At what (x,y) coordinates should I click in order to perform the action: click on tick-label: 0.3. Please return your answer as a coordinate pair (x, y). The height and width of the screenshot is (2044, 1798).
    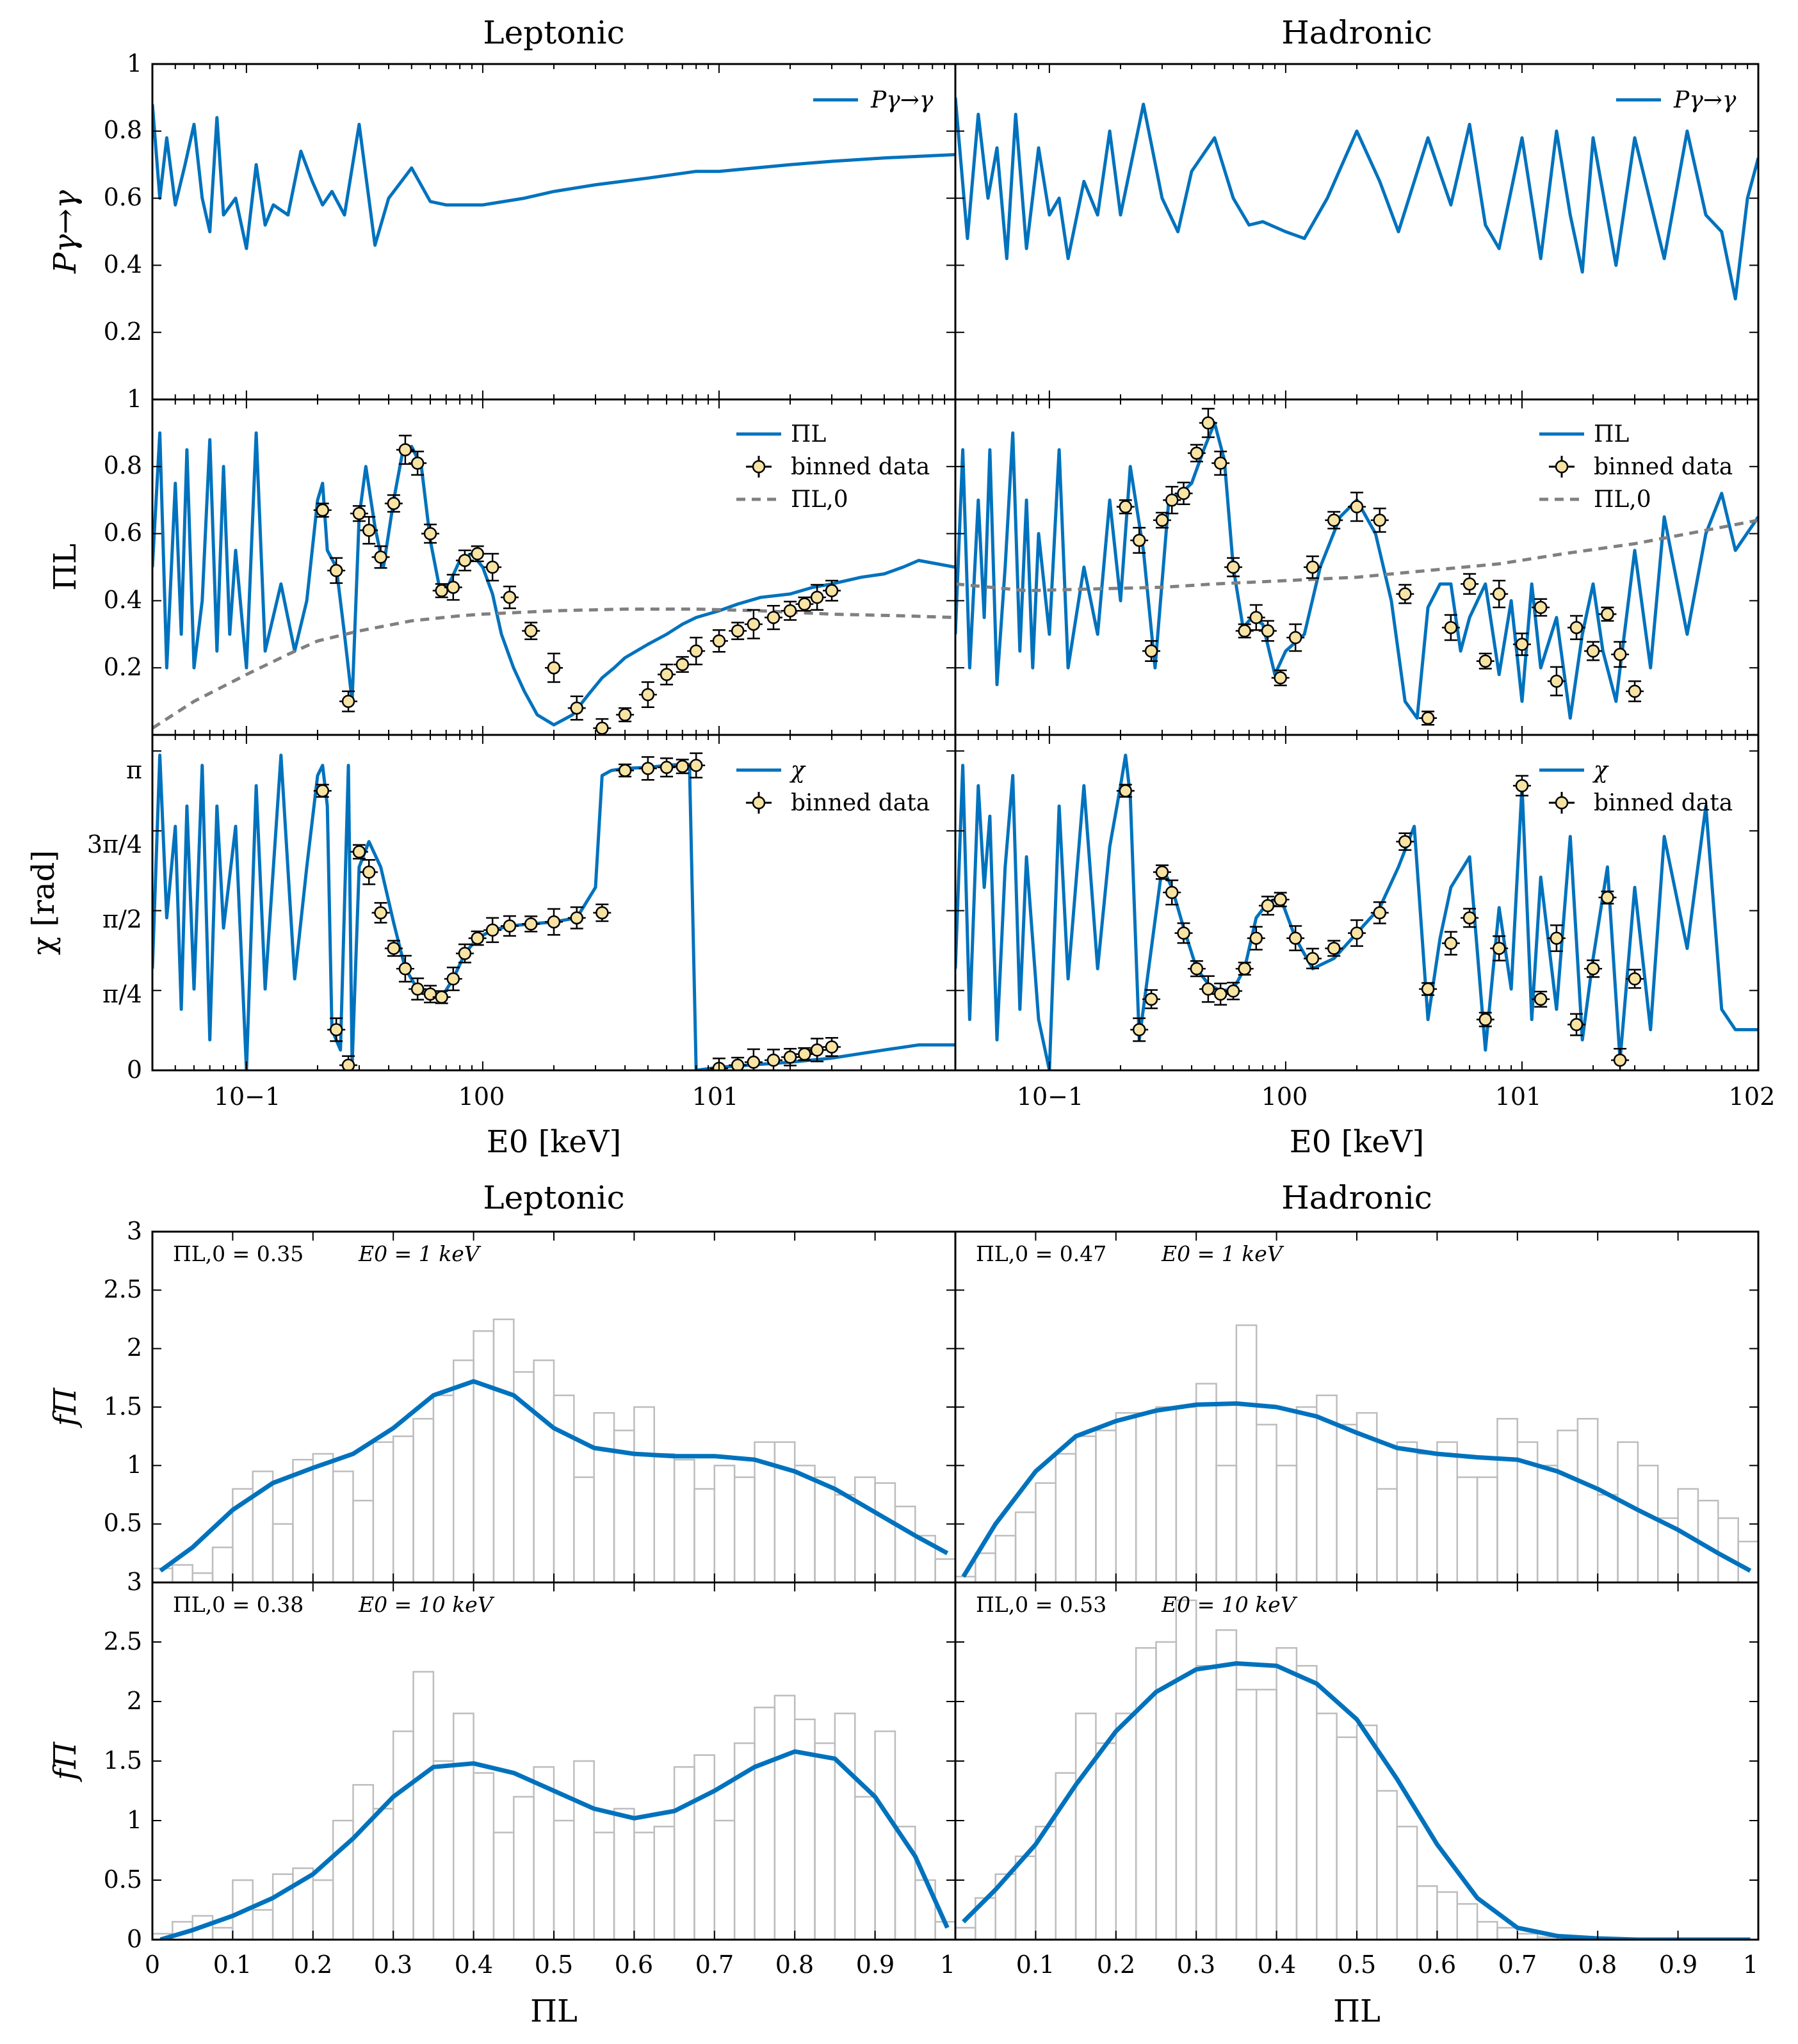
    Looking at the image, I should click on (393, 1965).